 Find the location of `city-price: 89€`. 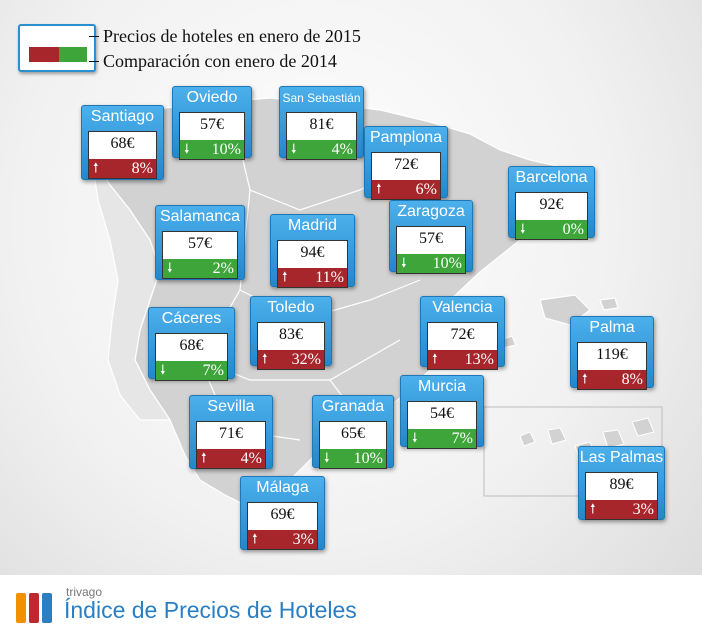

city-price: 89€ is located at coordinates (621, 484).